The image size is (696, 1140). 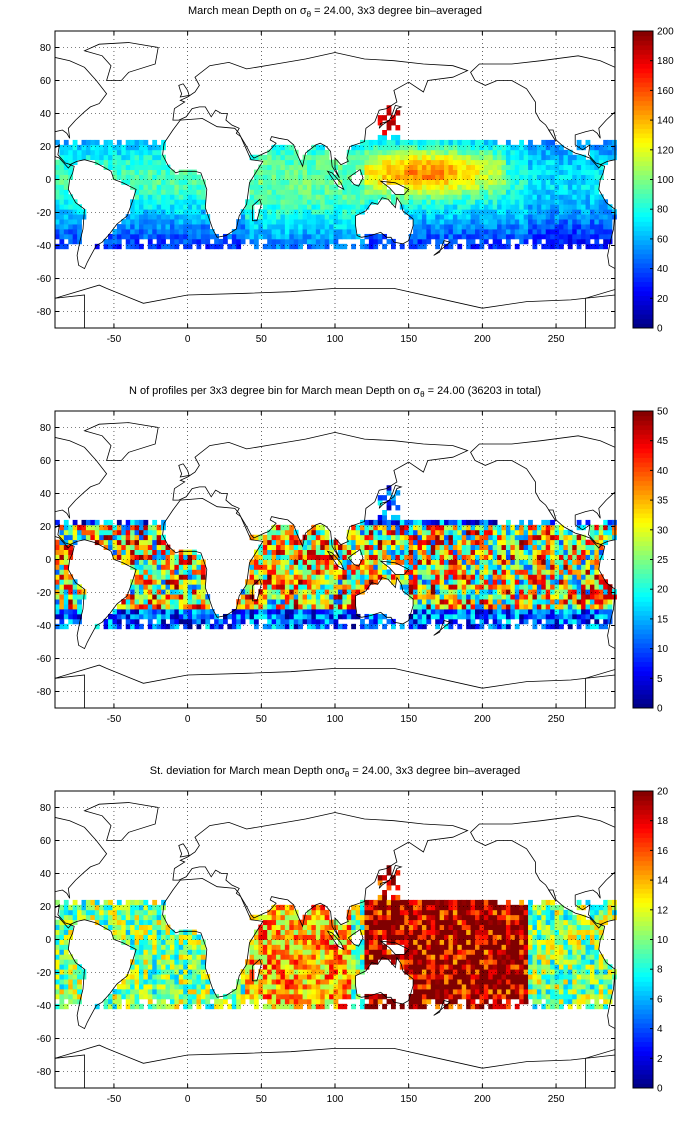 What do you see at coordinates (44, 626) in the screenshot?
I see `y-tick-label: -40` at bounding box center [44, 626].